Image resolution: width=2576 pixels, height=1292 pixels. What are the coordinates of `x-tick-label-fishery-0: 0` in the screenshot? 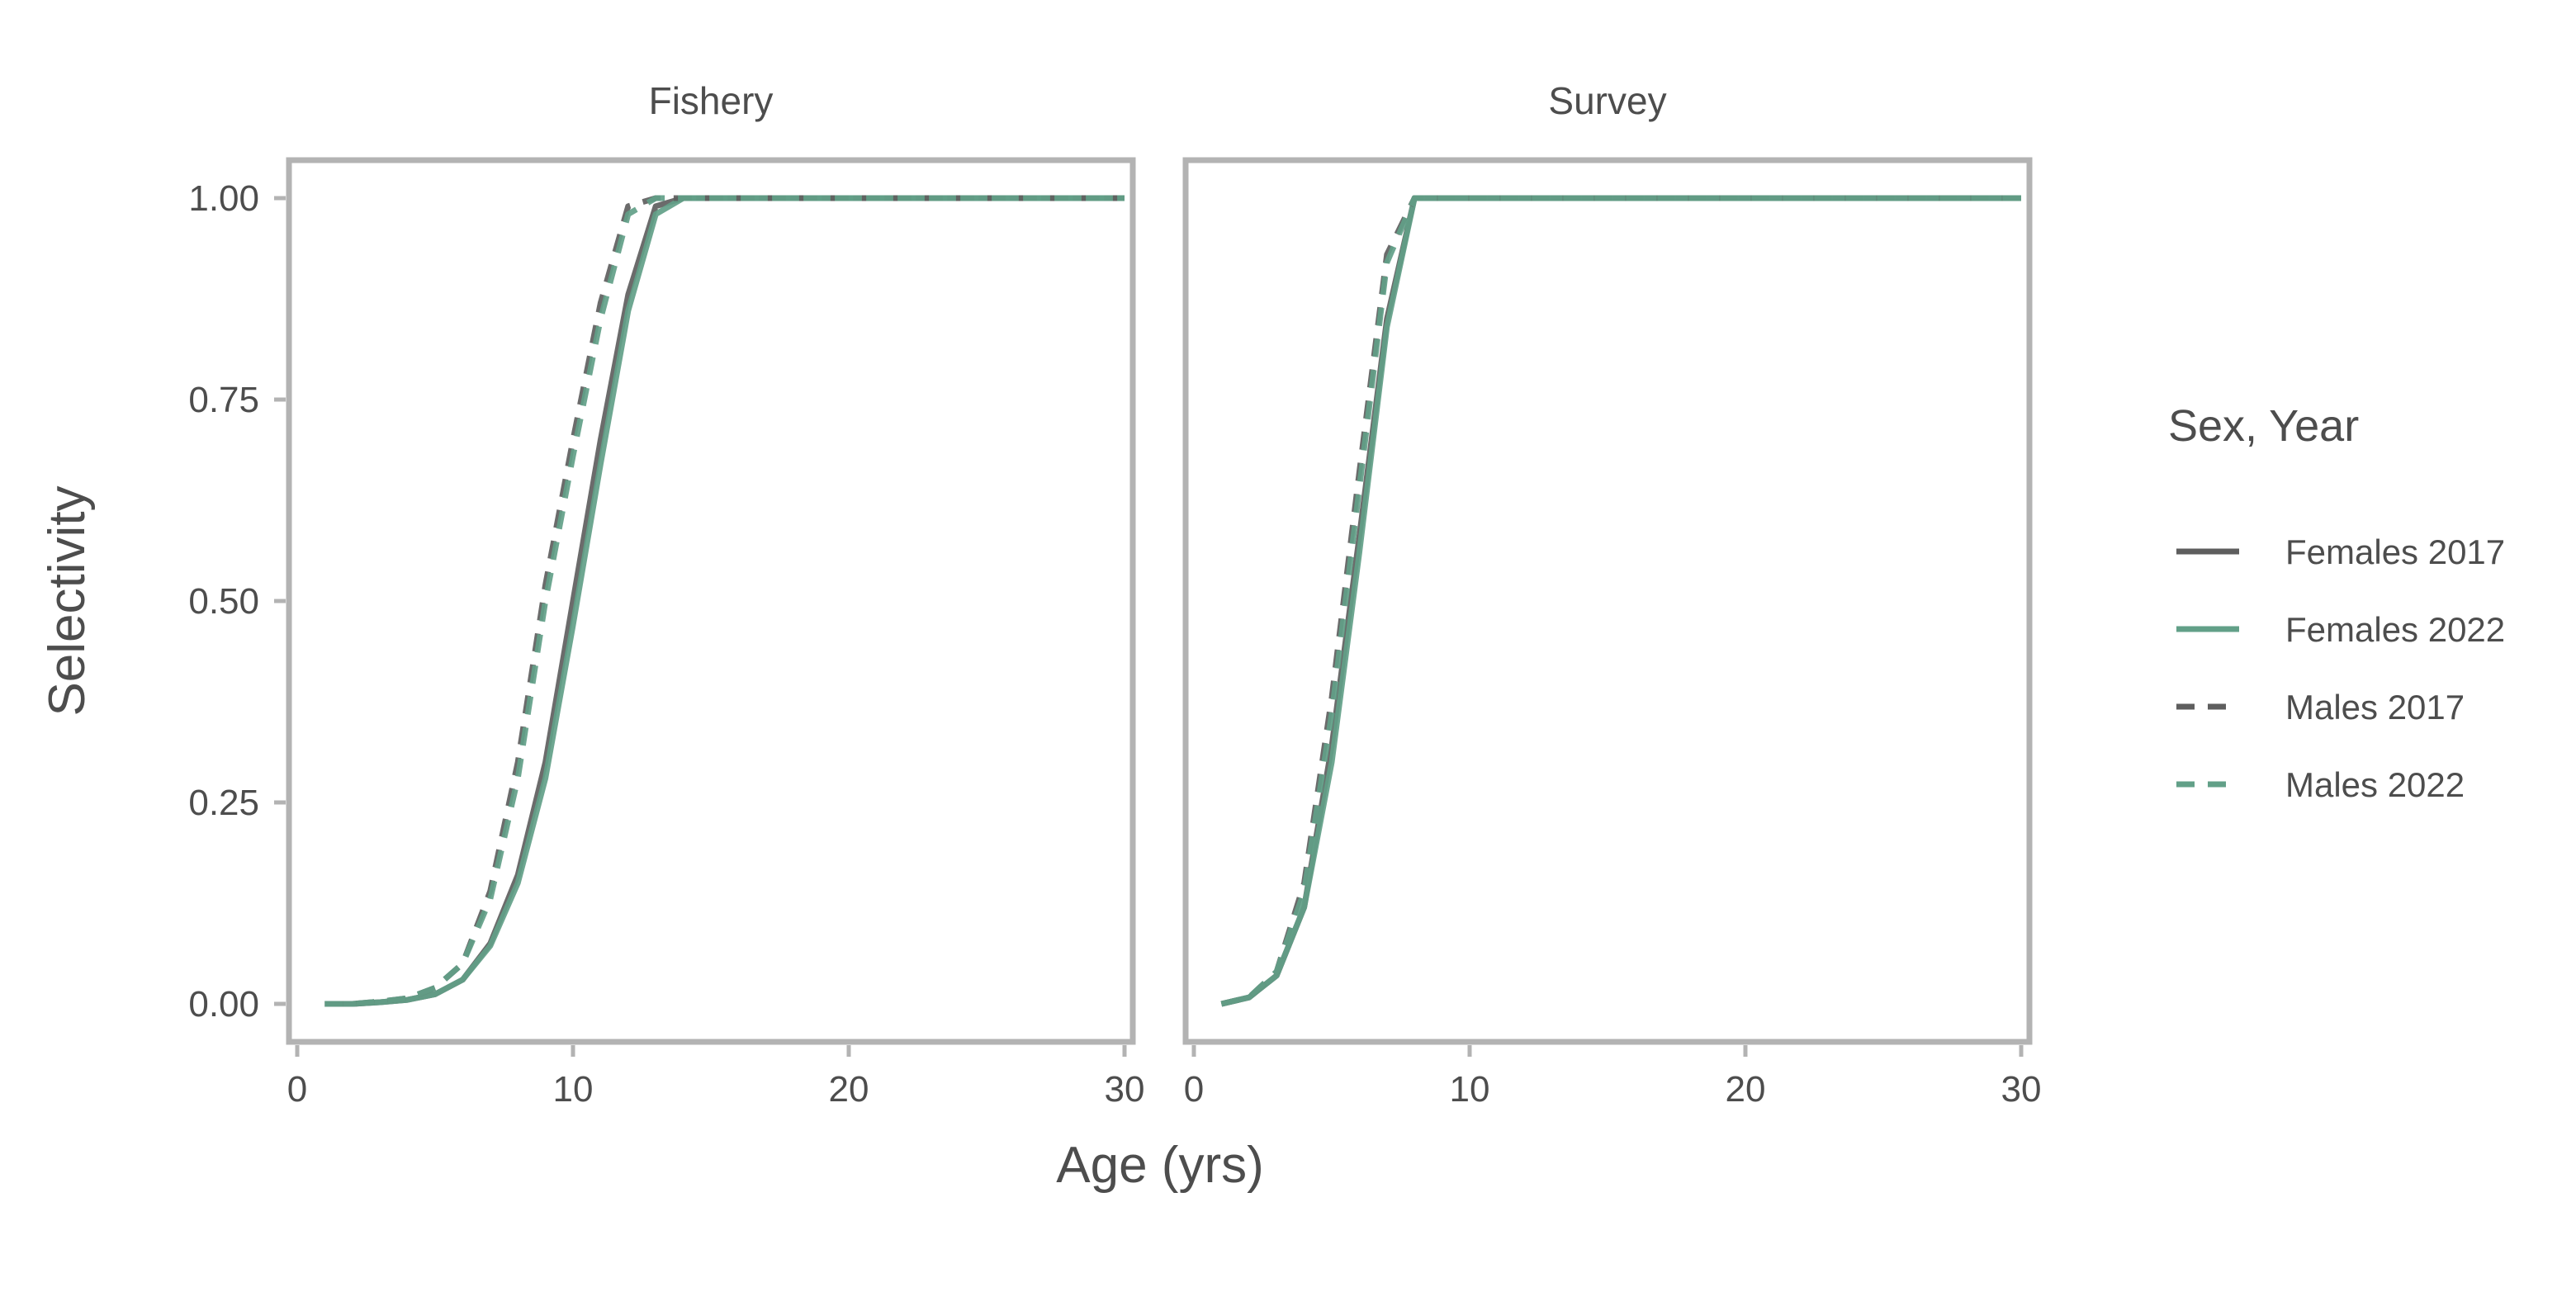 It's located at (297, 1089).